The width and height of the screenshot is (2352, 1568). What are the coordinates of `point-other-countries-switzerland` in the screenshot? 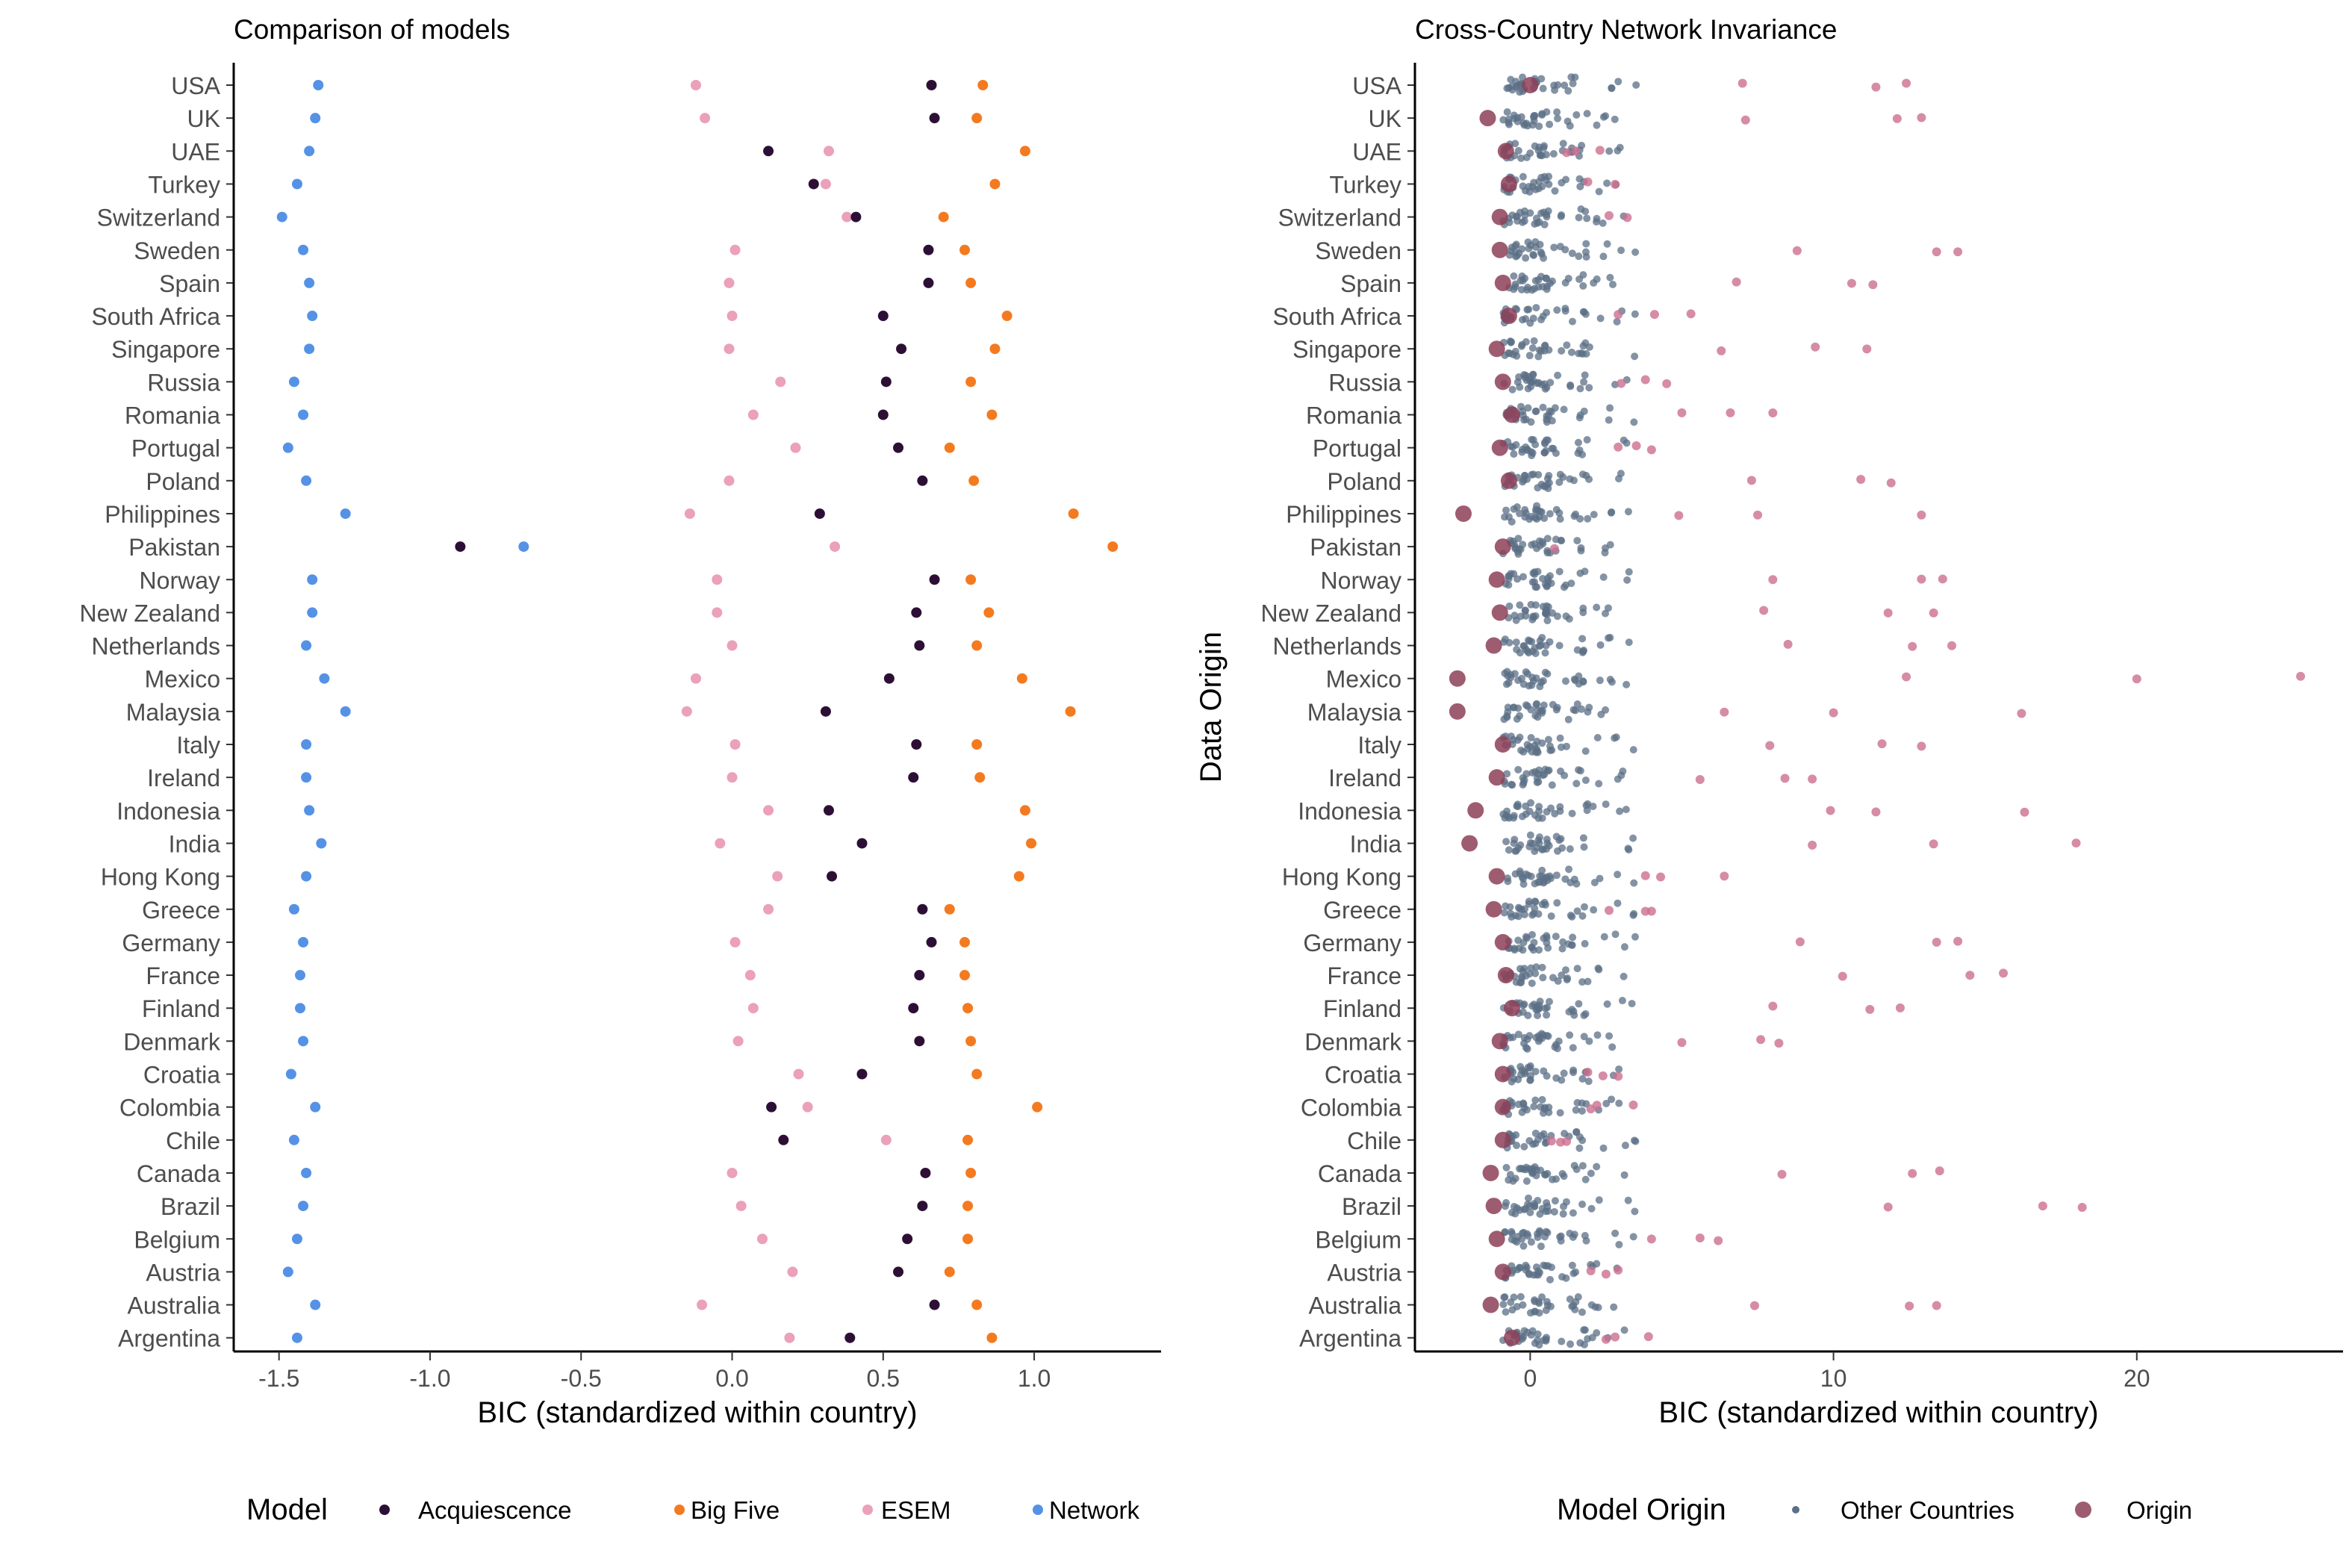 It's located at (1517, 221).